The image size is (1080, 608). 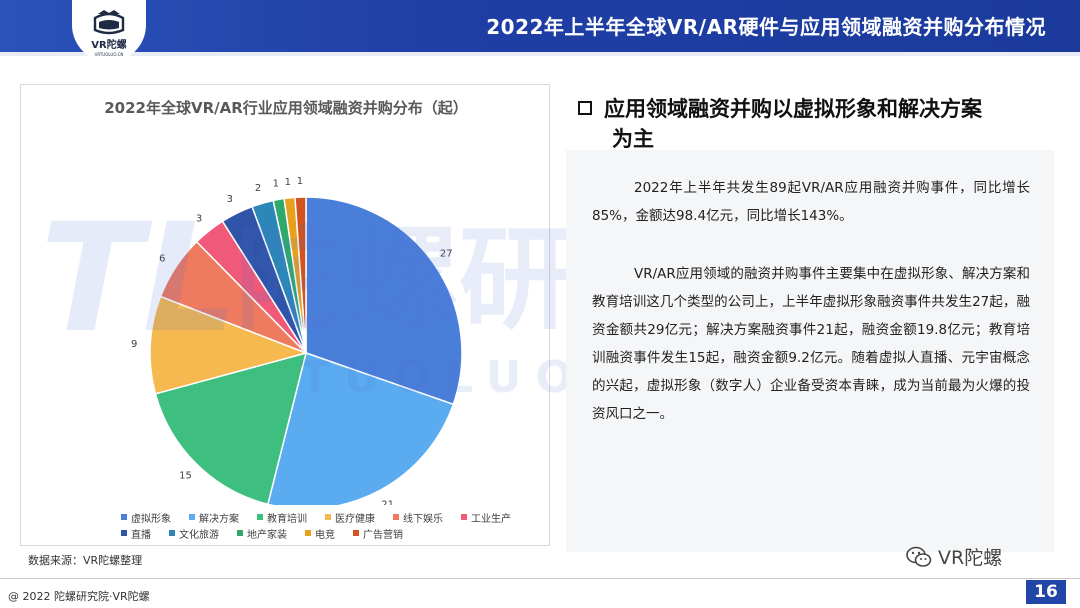 I want to click on legend-label: 线下娱乐, so click(x=423, y=519).